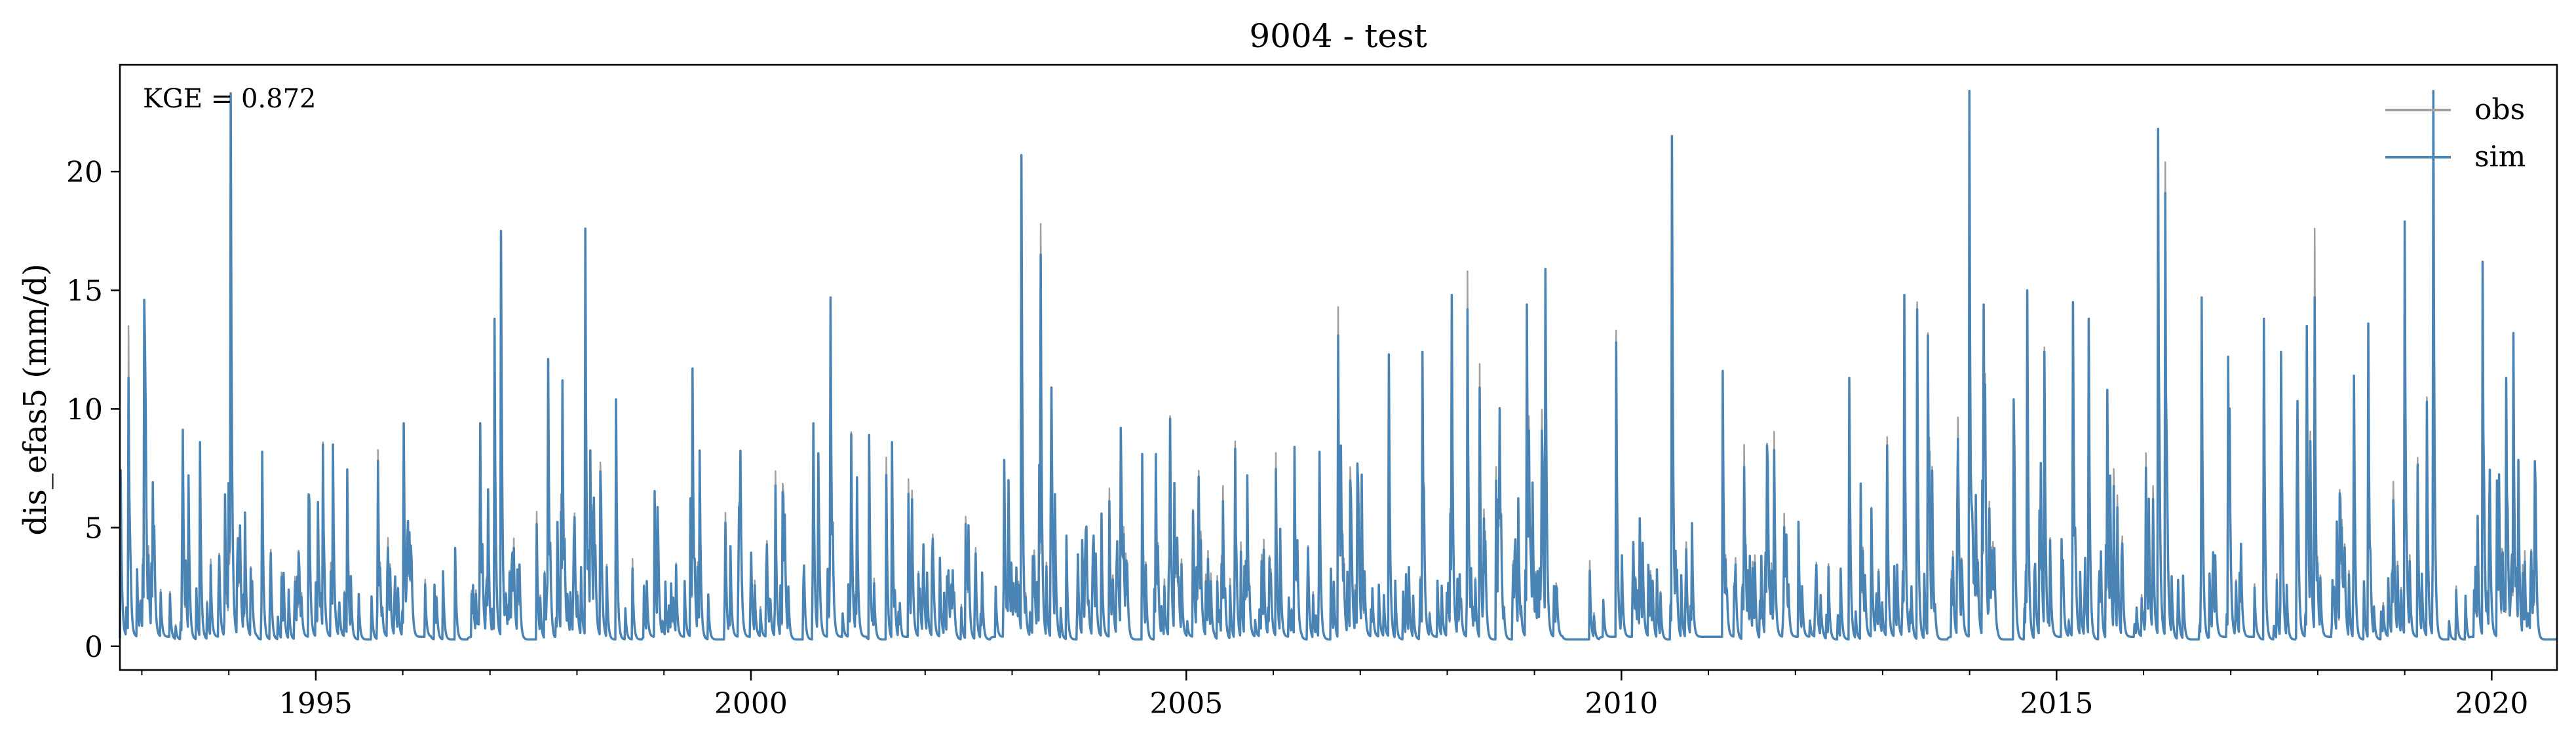  Describe the element at coordinates (84, 409) in the screenshot. I see `y-tick-label: 10` at that location.